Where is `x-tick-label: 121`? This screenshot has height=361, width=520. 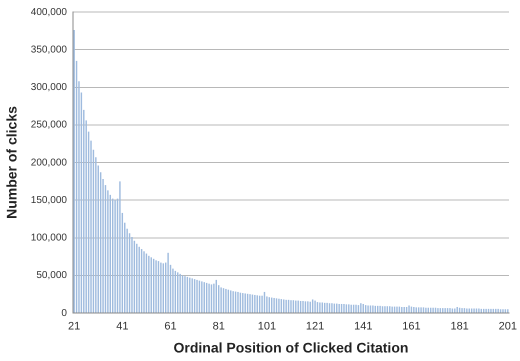 x-tick-label: 121 is located at coordinates (315, 326).